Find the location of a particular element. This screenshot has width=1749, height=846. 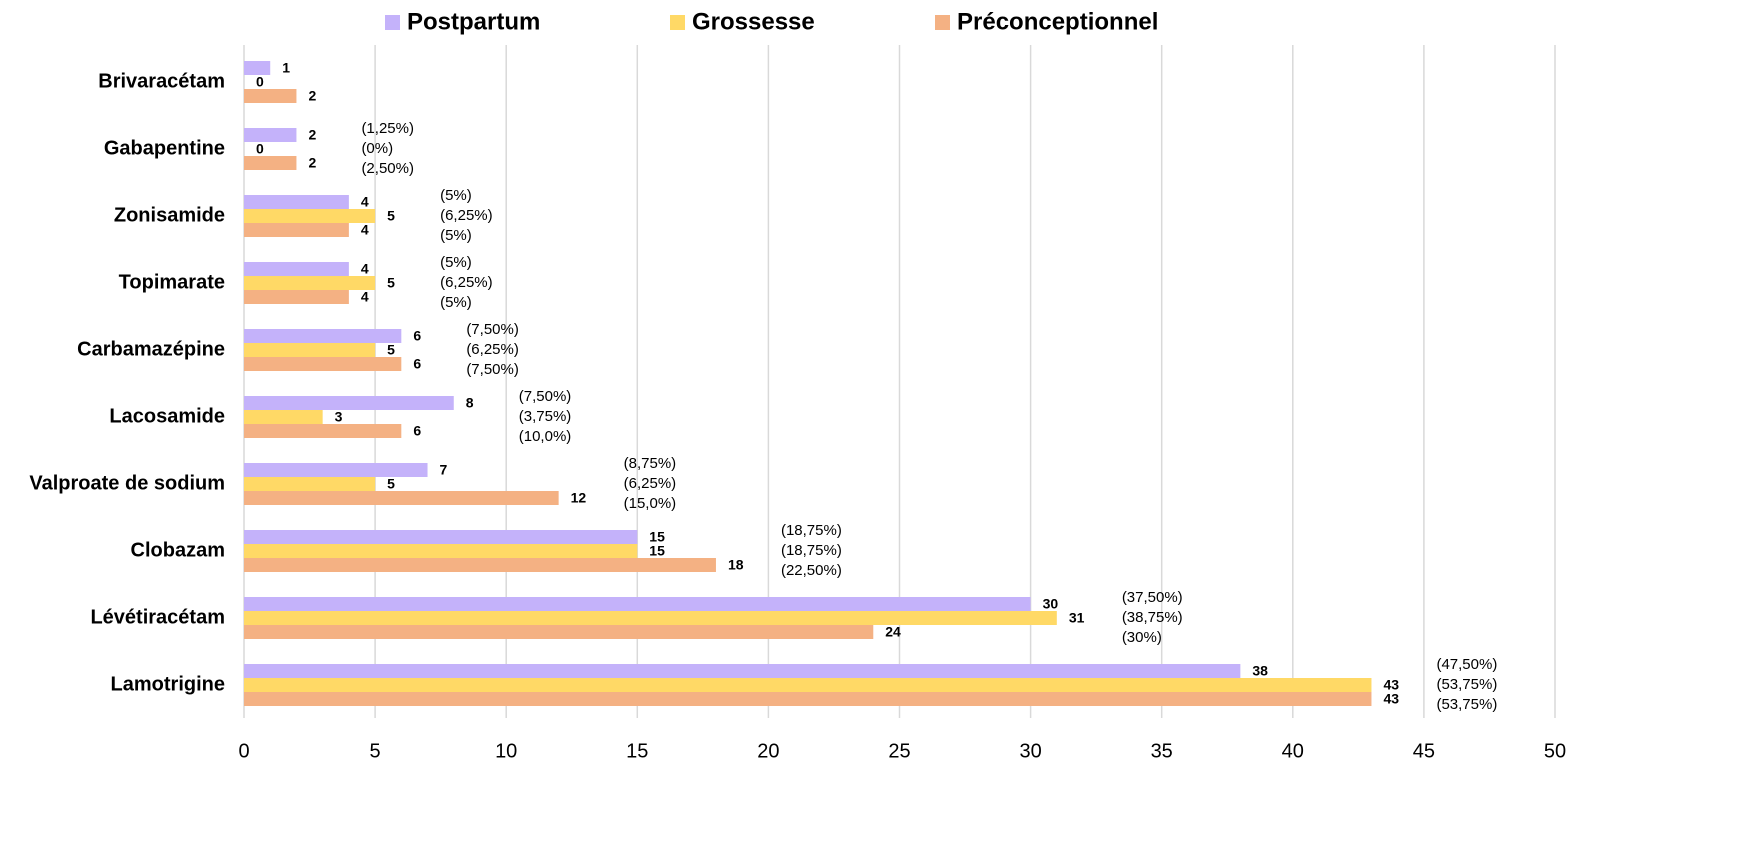

percent-label: (15,0%) is located at coordinates (650, 503).